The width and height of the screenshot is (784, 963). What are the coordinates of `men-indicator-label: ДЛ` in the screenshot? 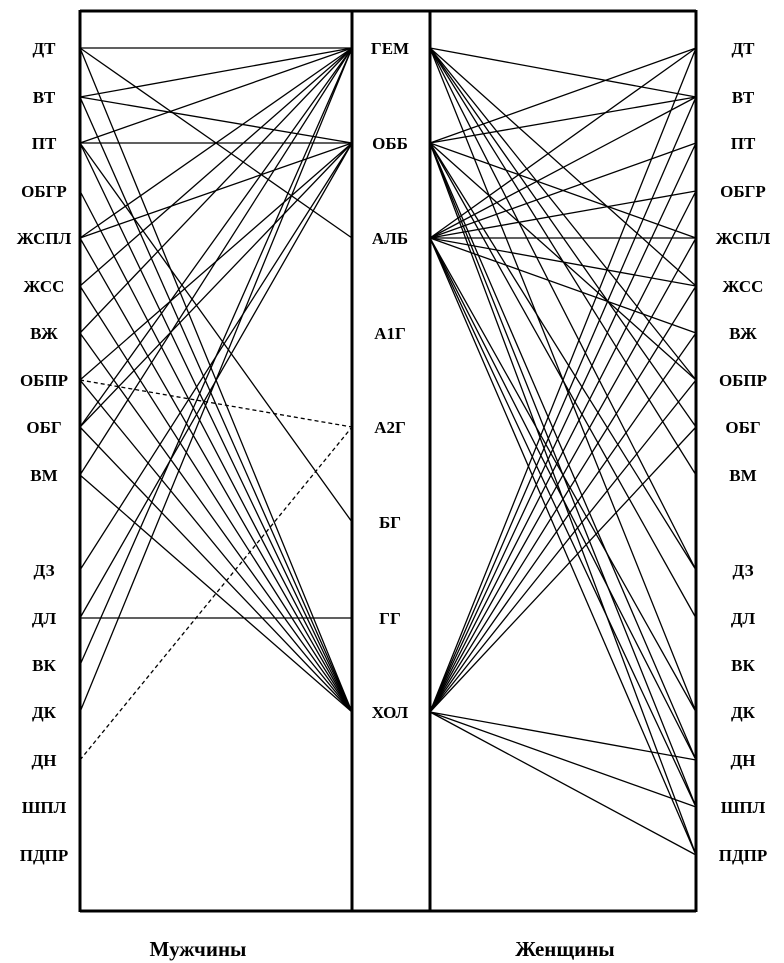 It's located at (44, 618).